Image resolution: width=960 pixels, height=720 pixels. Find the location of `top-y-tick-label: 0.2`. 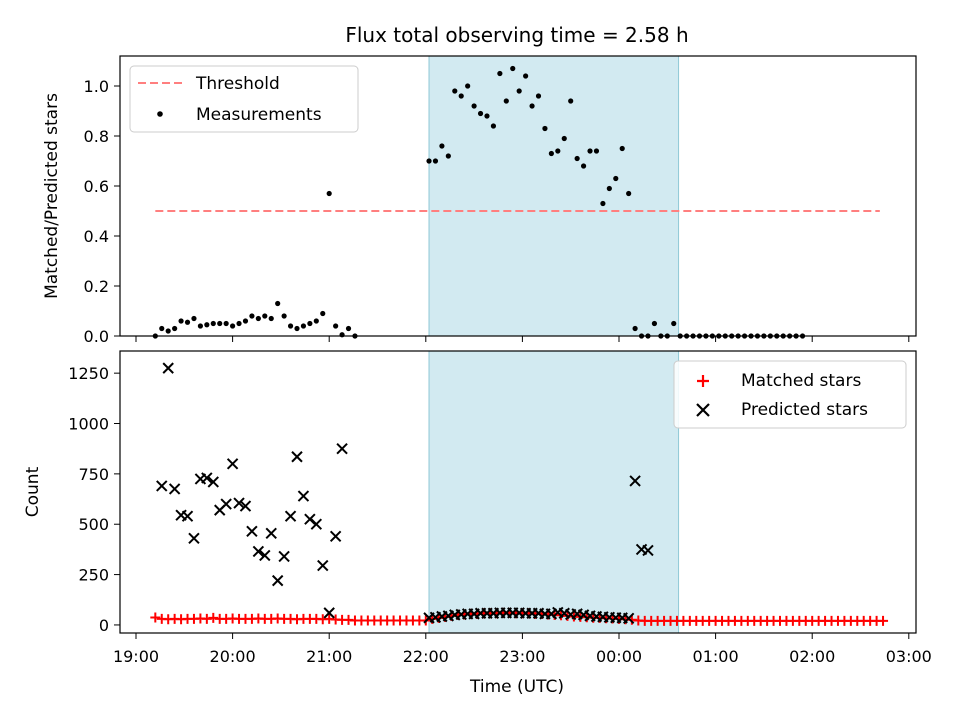

top-y-tick-label: 0.2 is located at coordinates (96, 286).